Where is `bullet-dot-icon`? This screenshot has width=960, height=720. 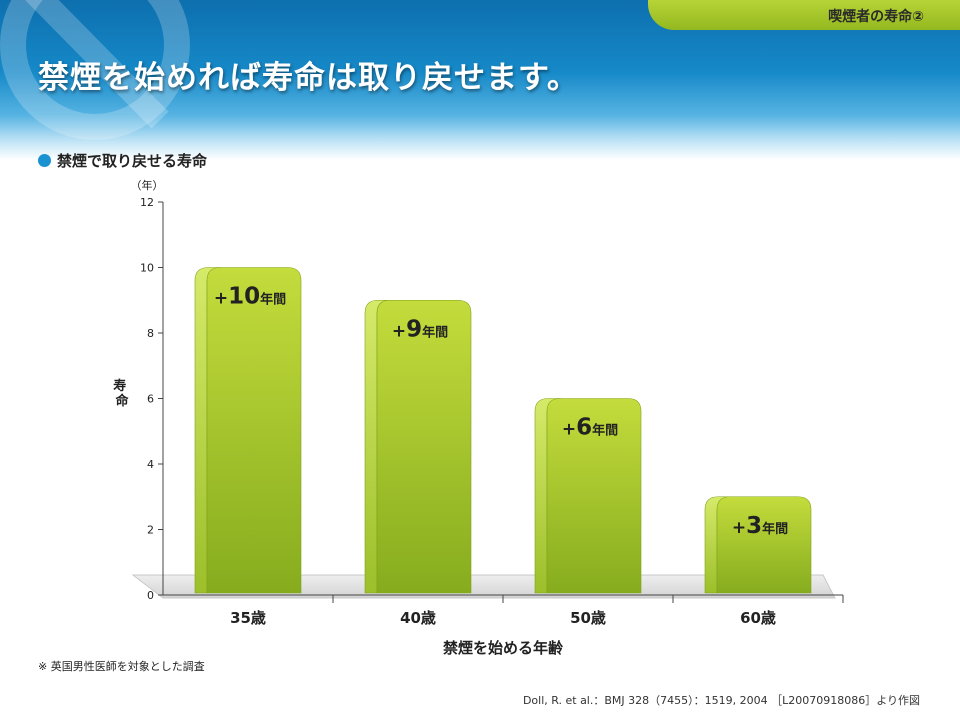 bullet-dot-icon is located at coordinates (44, 160).